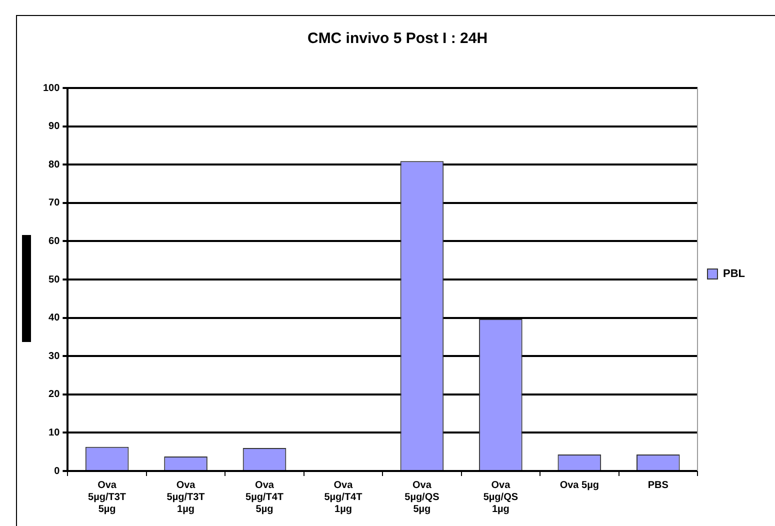 The width and height of the screenshot is (775, 526). Describe the element at coordinates (107, 497) in the screenshot. I see `x-tick-label: Ova 5µg/T3T 5µg` at that location.